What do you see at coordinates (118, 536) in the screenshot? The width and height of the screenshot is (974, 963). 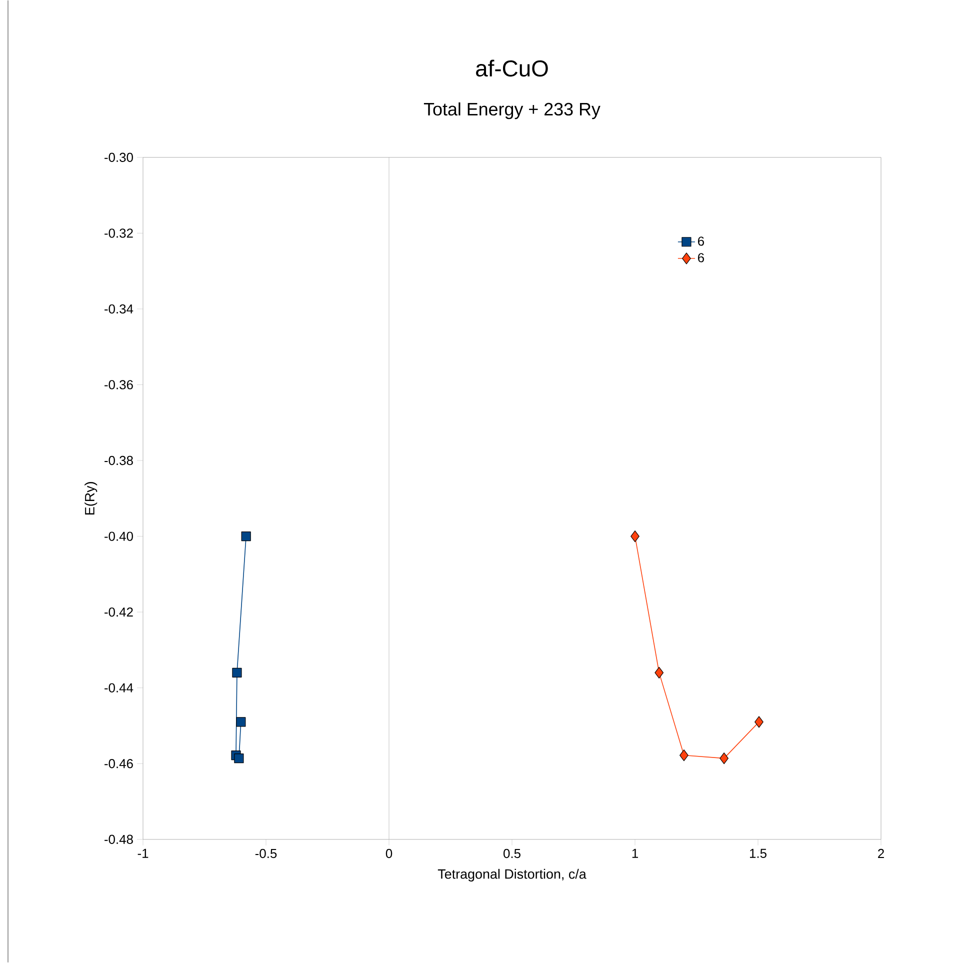 I see `y-tick-label: -0.40` at bounding box center [118, 536].